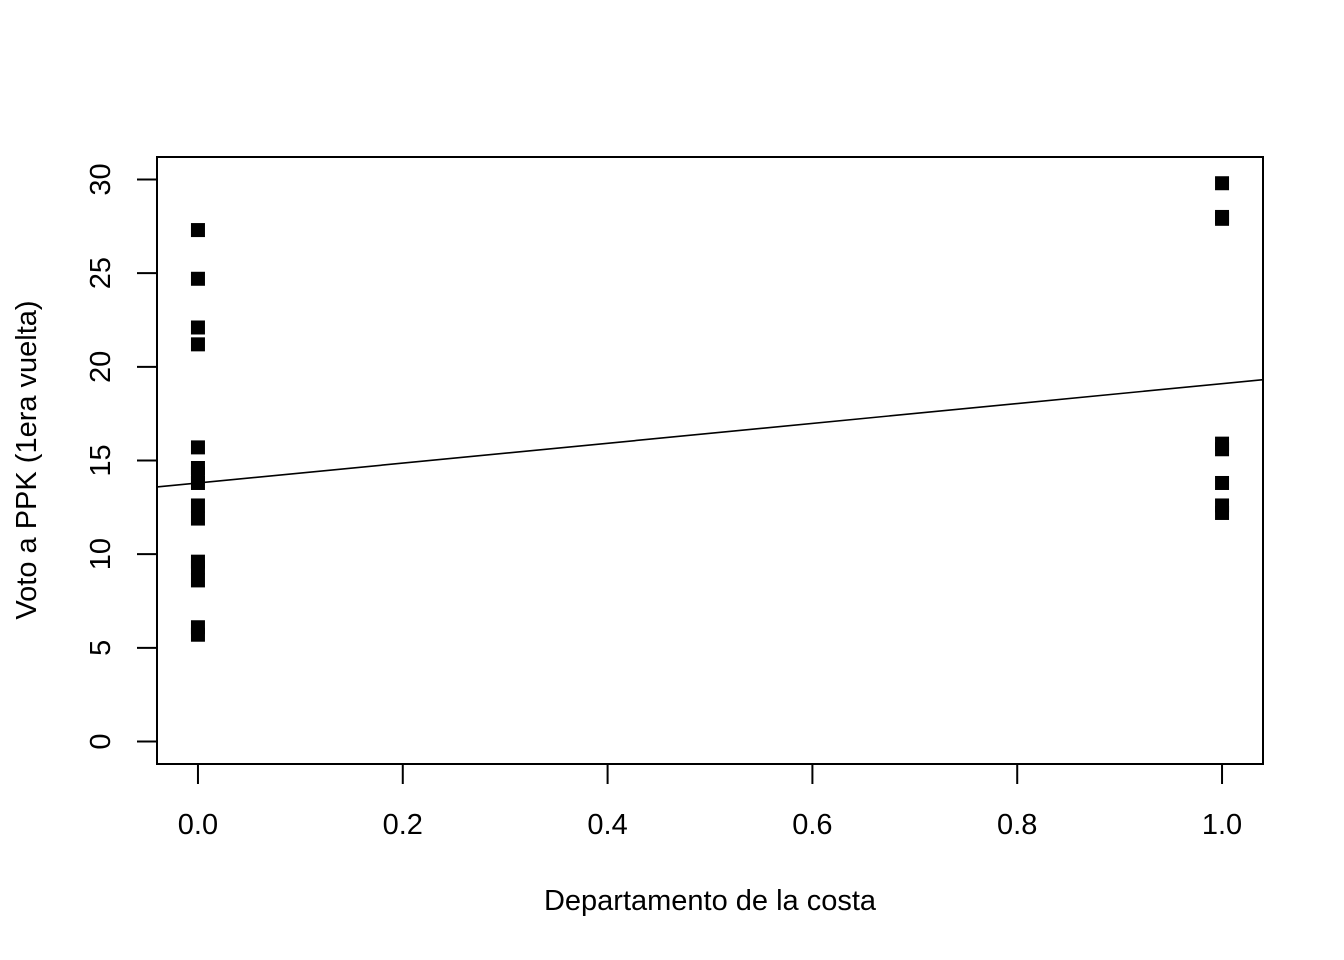  What do you see at coordinates (121, 456) in the screenshot?
I see `y-axis: 0 5 10 15 20 25 30` at bounding box center [121, 456].